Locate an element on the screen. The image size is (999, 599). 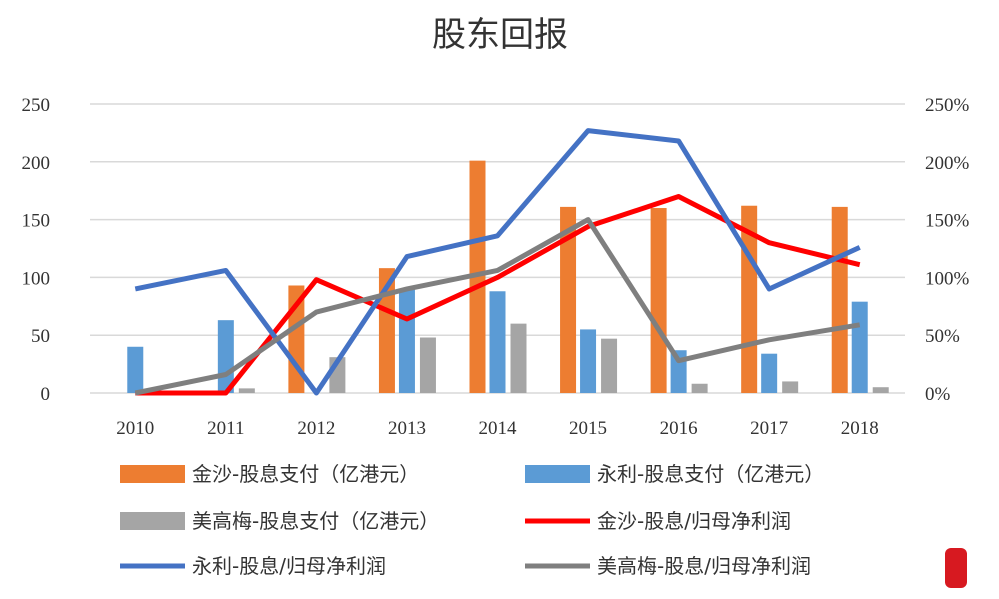
x-tick-label: 2012 is located at coordinates (316, 428).